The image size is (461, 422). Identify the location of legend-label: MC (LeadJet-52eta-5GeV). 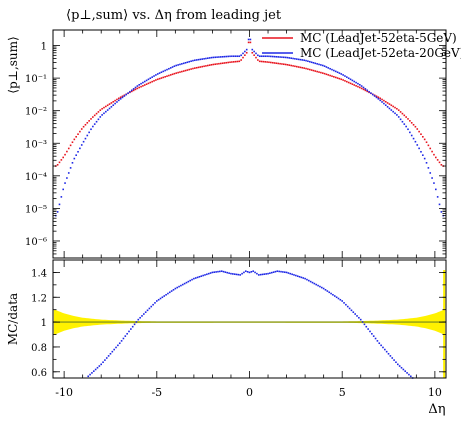
(378, 38).